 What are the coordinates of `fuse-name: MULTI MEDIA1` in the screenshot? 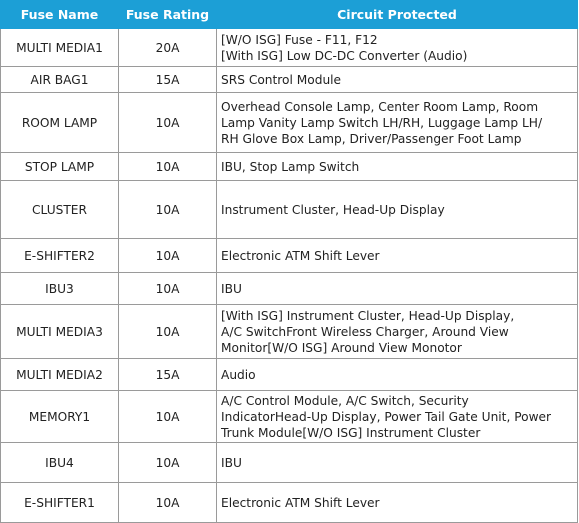 It's located at (59, 47).